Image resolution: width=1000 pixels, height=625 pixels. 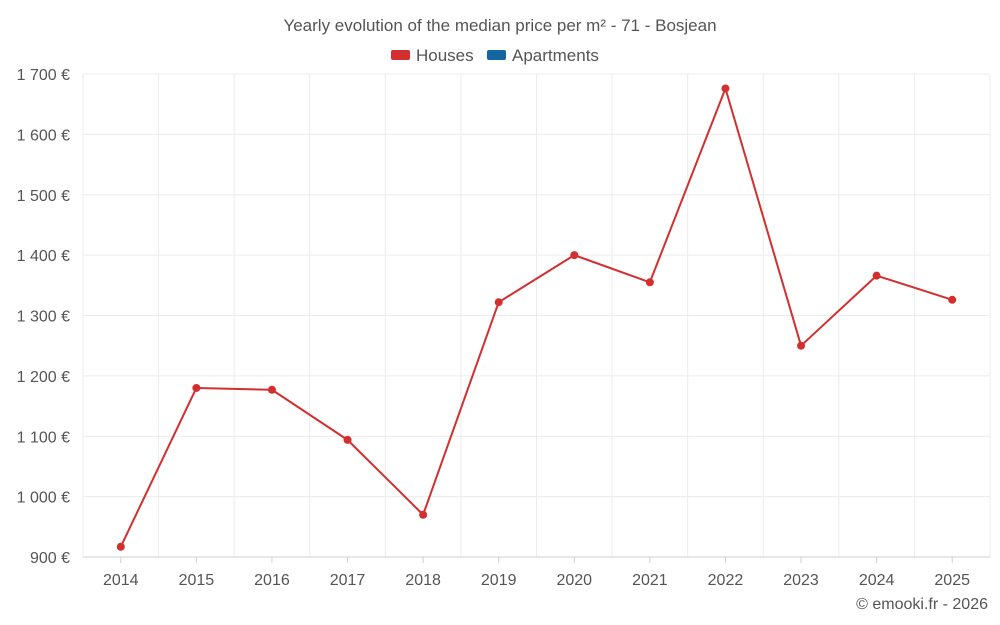 I want to click on legend-item-houses: Houses, so click(x=432, y=55).